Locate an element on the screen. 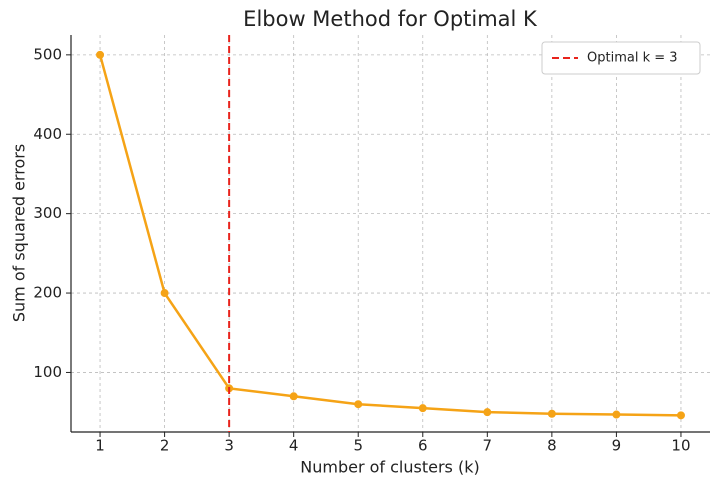  x-tick-label: 4 is located at coordinates (294, 446).